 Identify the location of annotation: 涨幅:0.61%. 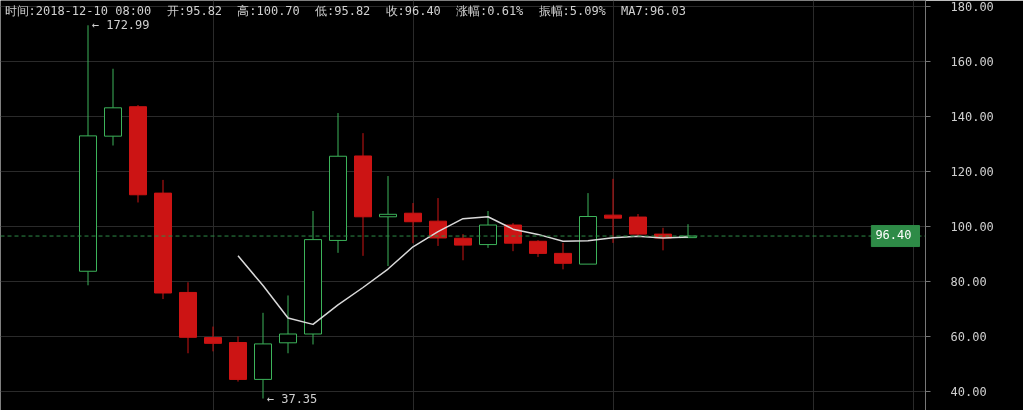
(490, 10).